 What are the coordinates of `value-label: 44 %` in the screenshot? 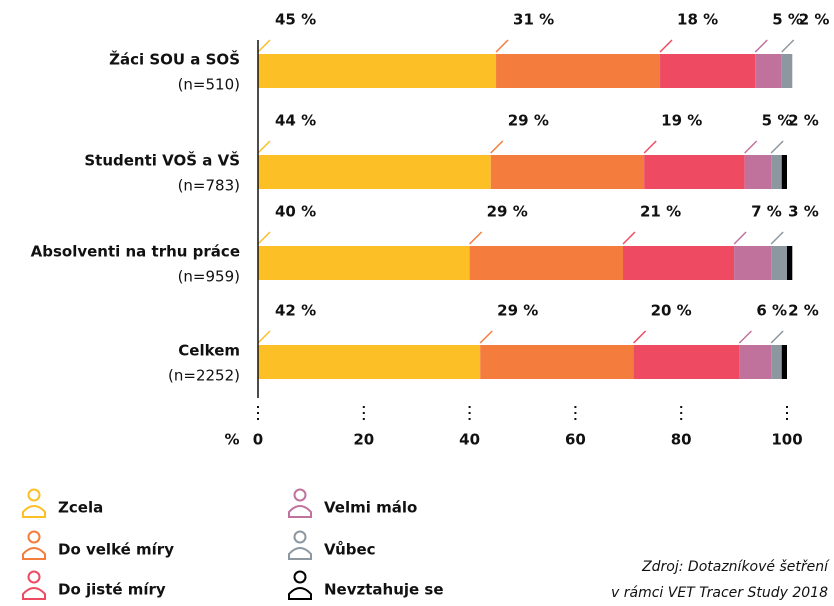 It's located at (295, 121).